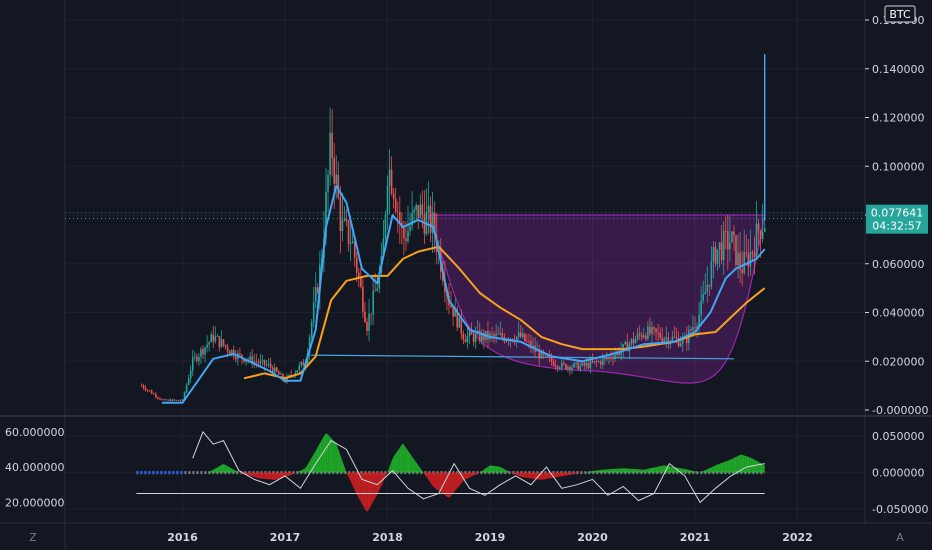 The width and height of the screenshot is (932, 550). I want to click on x-tick-label: 2020, so click(592, 537).